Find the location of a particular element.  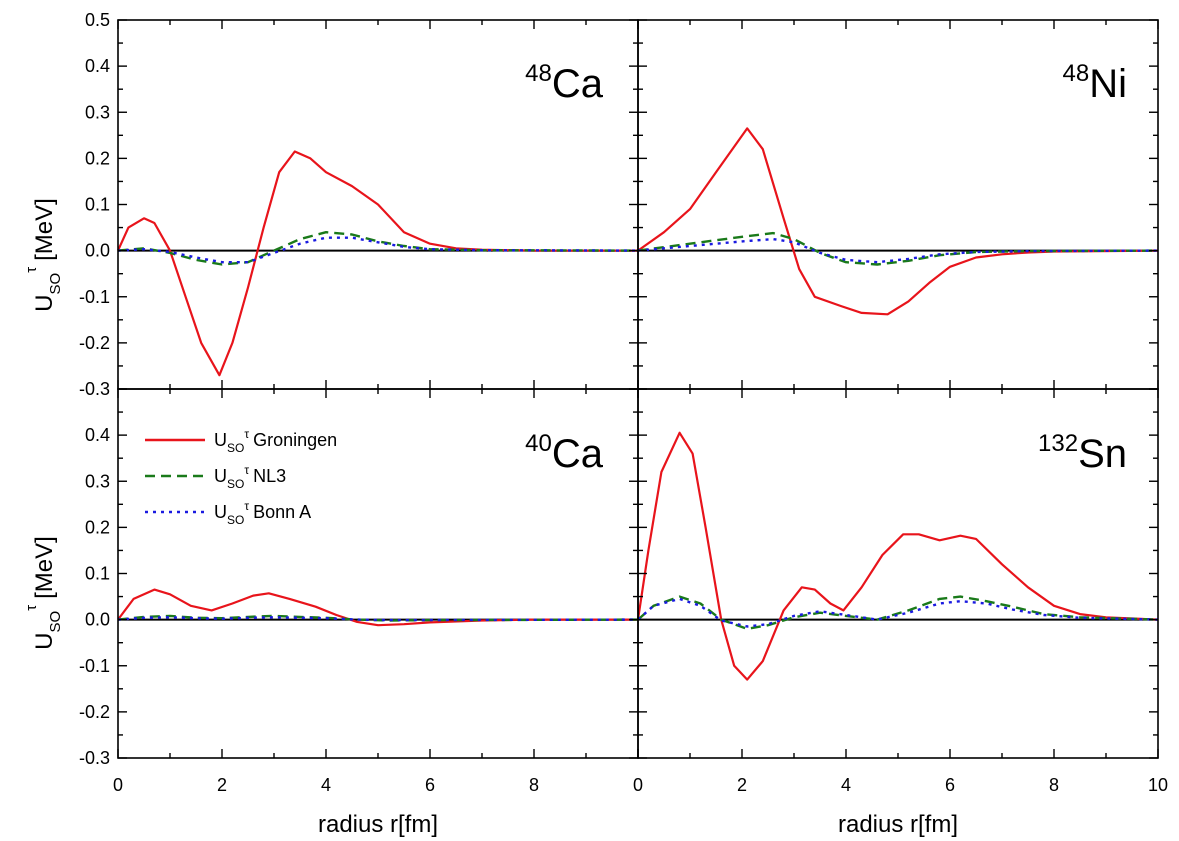

legend-label-nl3: USOτ NL3 is located at coordinates (250, 477).